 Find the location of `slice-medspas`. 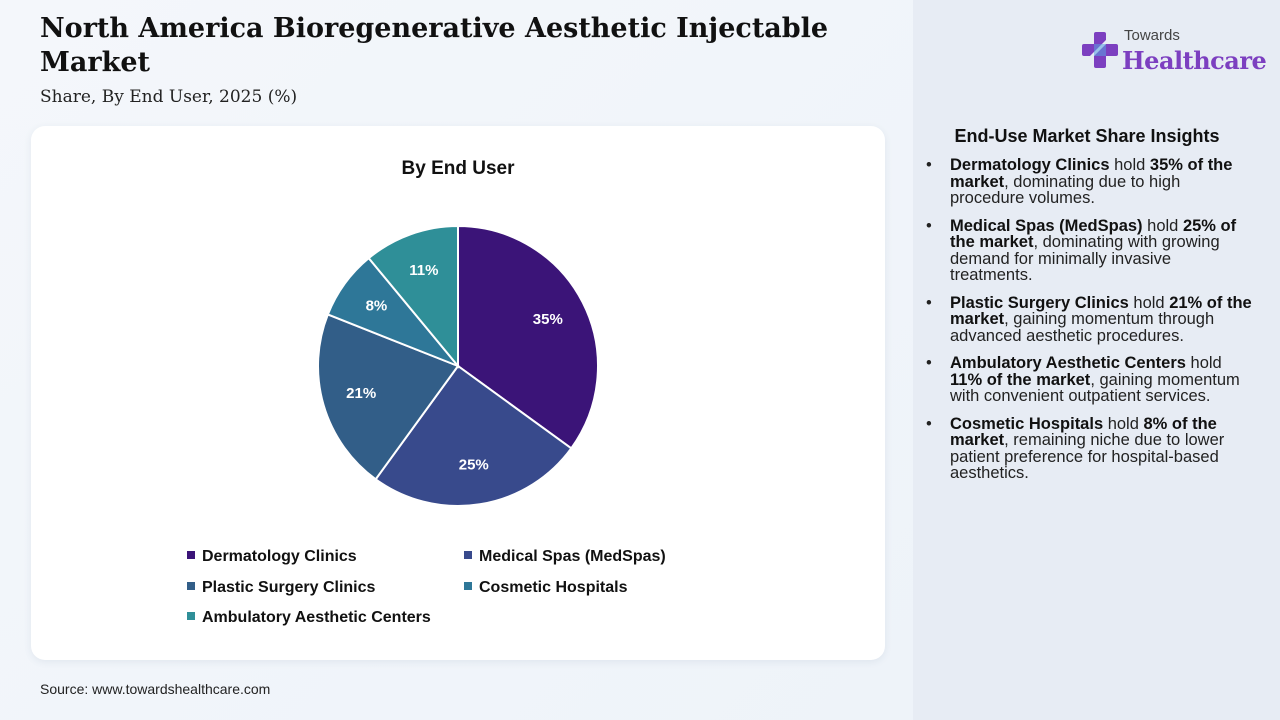

slice-medspas is located at coordinates (473, 435).